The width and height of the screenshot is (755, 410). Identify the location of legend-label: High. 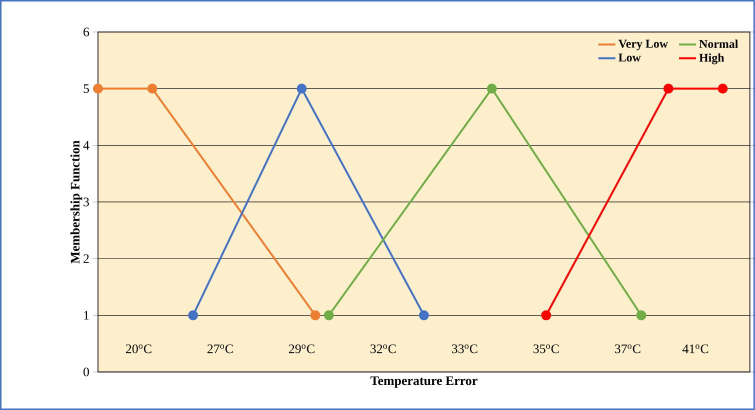
(711, 58).